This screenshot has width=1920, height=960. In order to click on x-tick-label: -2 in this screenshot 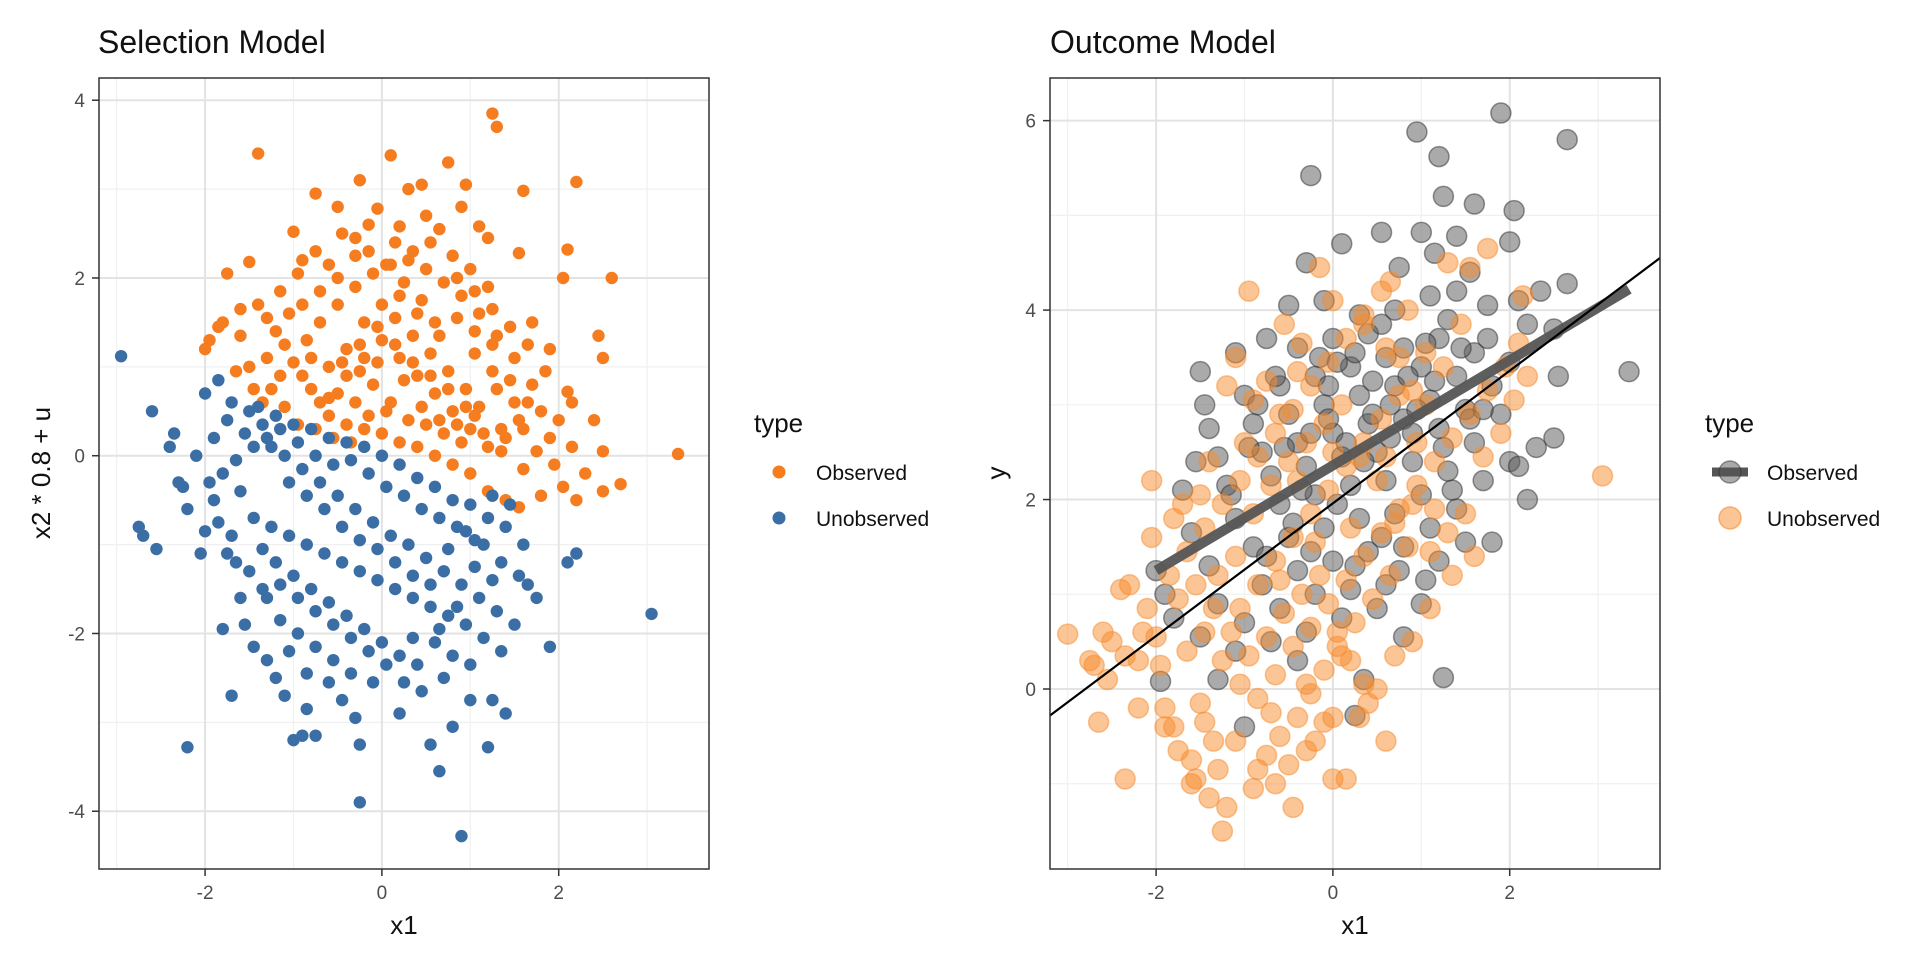, I will do `click(205, 893)`.